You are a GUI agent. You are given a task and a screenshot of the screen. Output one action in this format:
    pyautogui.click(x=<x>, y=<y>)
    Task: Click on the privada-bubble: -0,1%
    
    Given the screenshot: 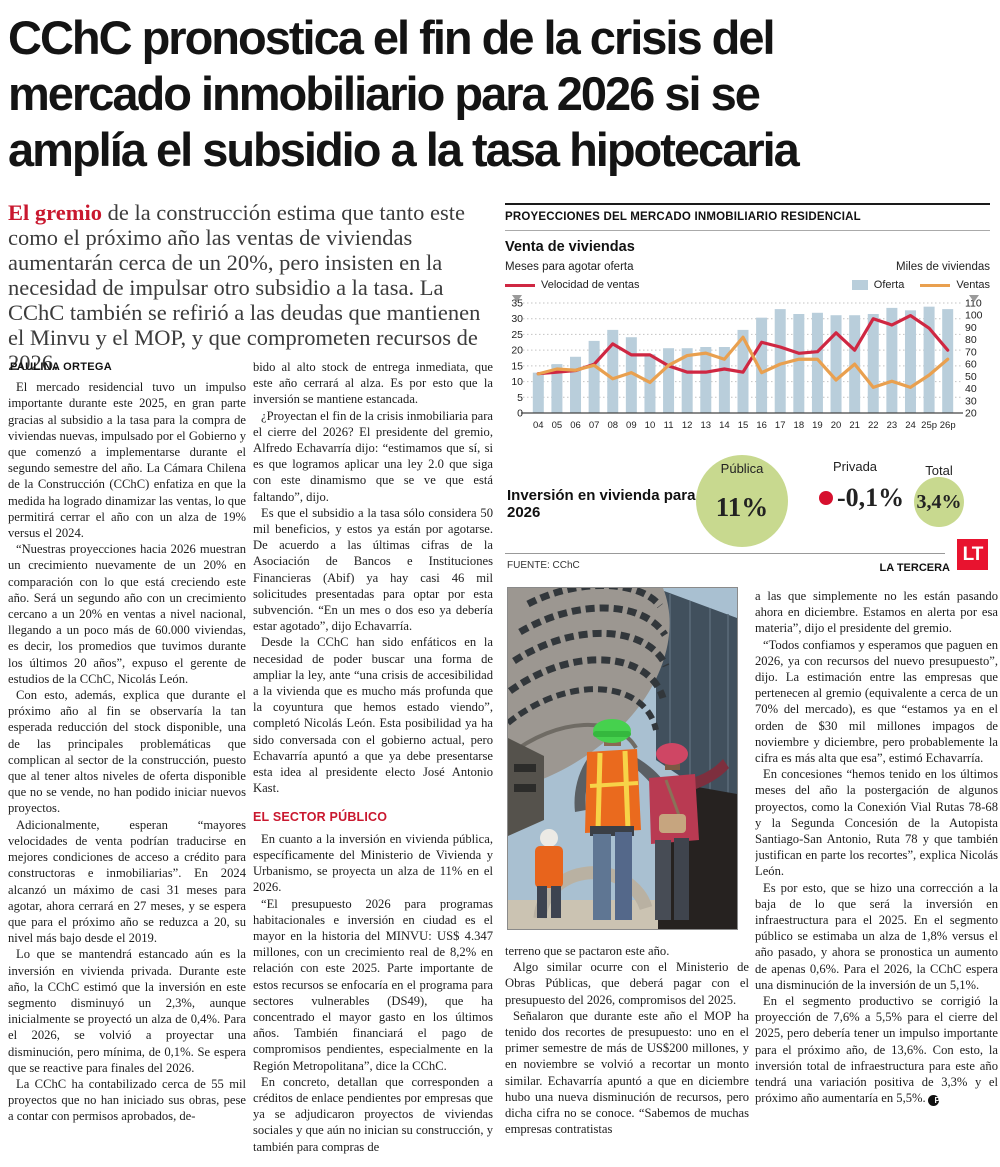 What is the action you would take?
    pyautogui.click(x=861, y=498)
    